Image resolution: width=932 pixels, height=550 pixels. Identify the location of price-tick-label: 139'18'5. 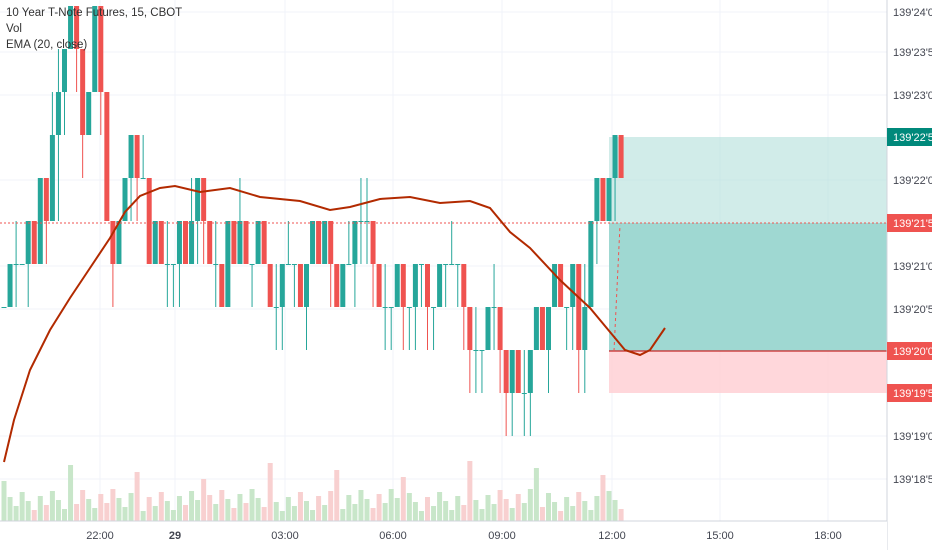
(912, 480).